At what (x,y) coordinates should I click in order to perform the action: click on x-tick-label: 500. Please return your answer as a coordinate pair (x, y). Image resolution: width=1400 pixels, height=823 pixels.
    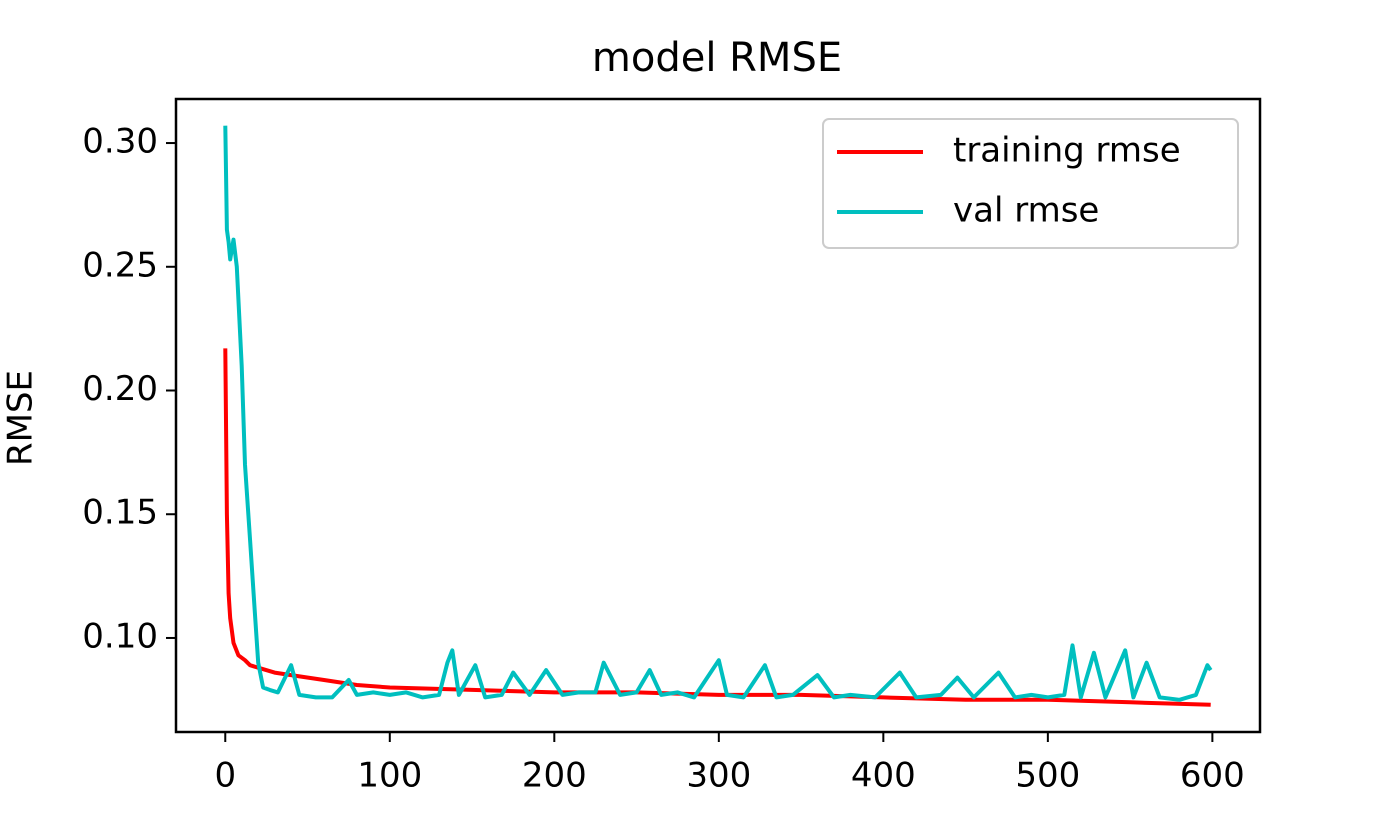
    Looking at the image, I should click on (1047, 776).